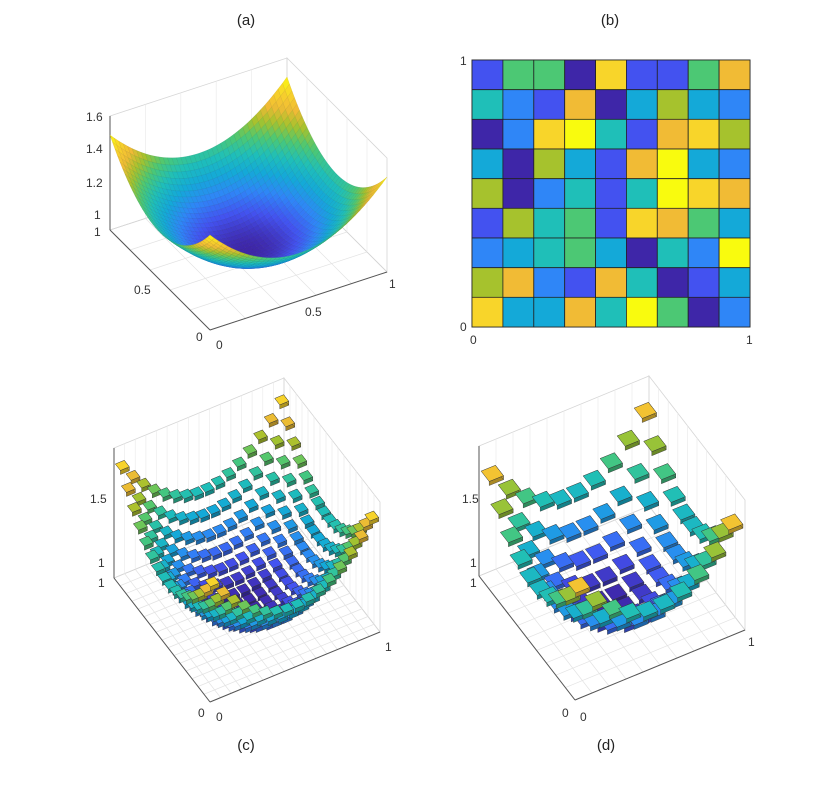  Describe the element at coordinates (583, 717) in the screenshot. I see `d-x-tick: 0` at that location.